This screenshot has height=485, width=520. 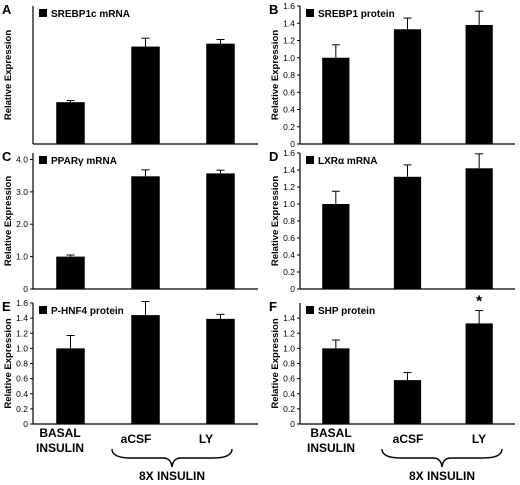 I want to click on y-tick-label-c-2: 2.0, so click(x=22, y=224).